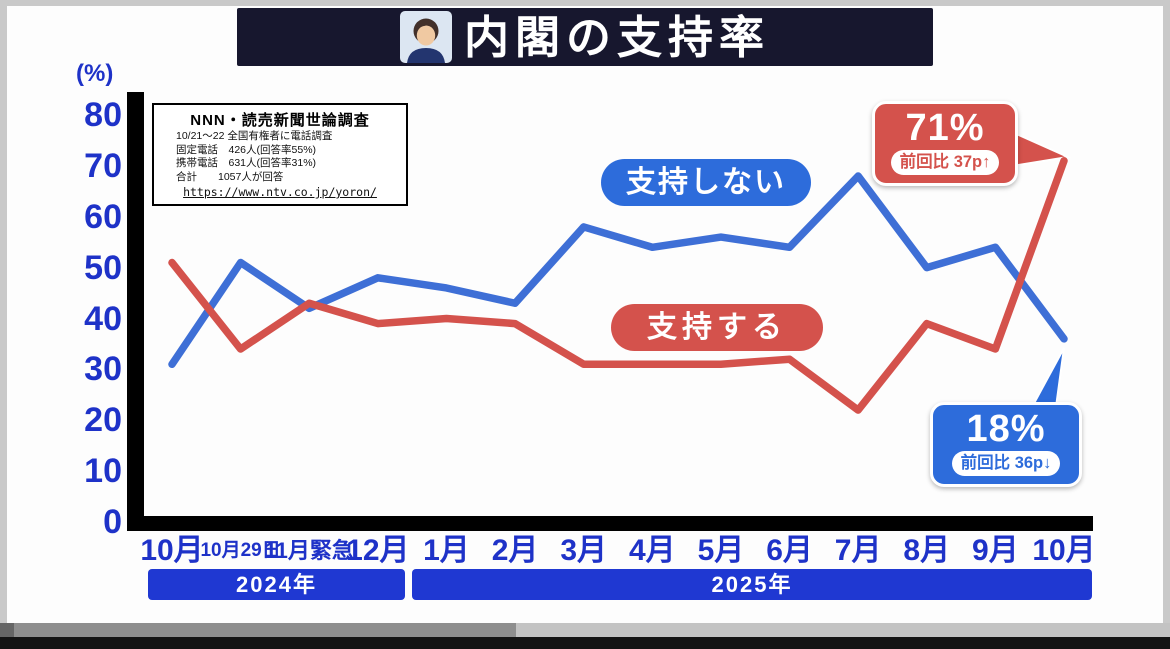 This screenshot has width=1170, height=649. I want to click on series-label-approve: 支持する, so click(717, 327).